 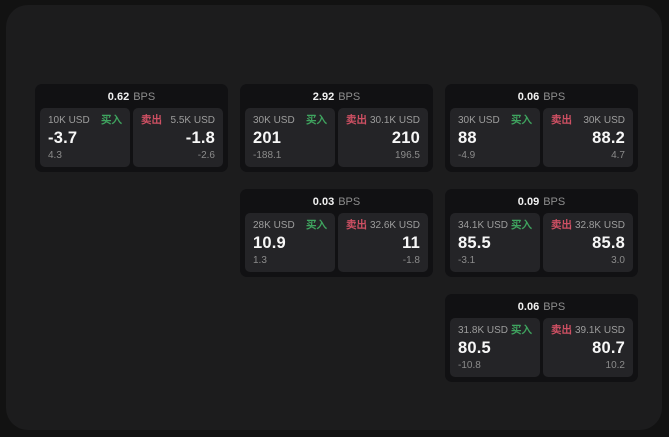 I want to click on bps-header: 0.62 BPS, so click(x=131, y=95).